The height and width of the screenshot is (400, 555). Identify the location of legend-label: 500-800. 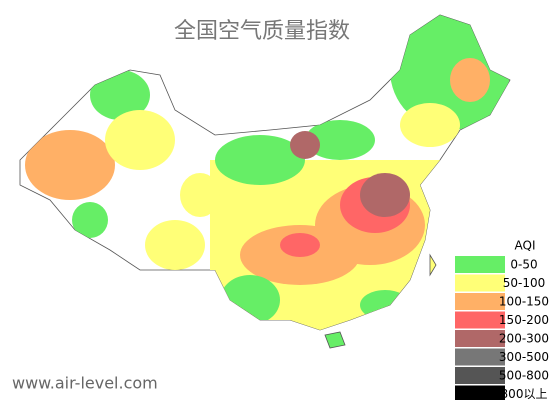
(524, 376).